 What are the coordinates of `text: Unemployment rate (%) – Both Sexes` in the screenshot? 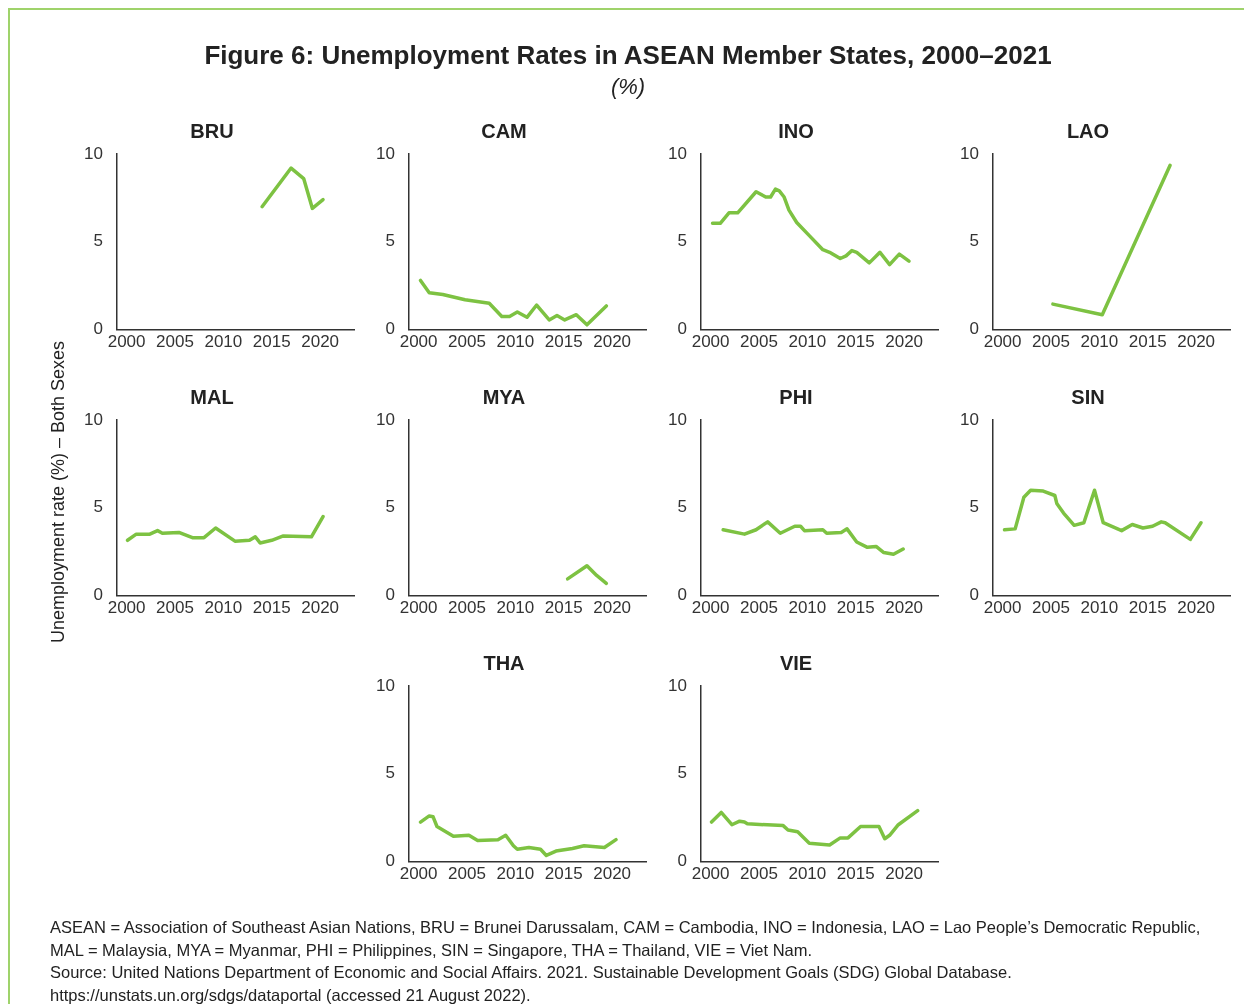 It's located at (58, 492).